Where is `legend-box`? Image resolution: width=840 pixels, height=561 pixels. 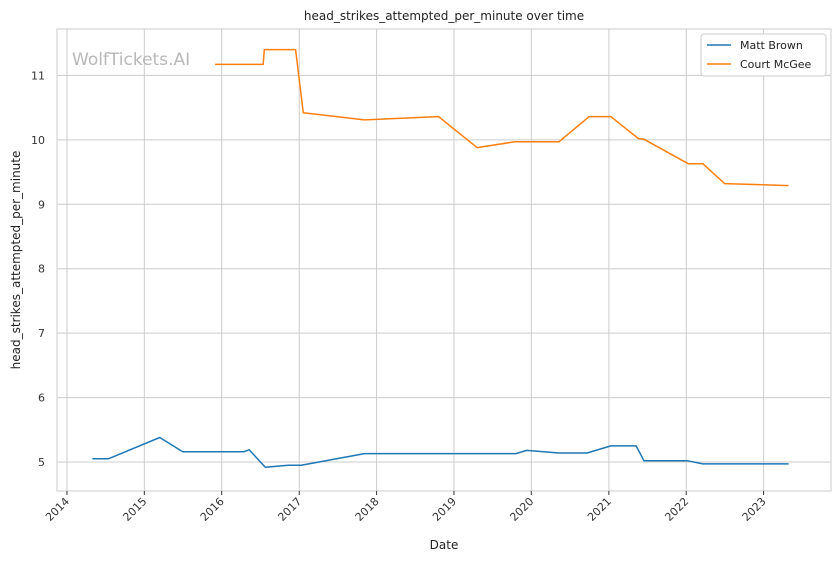
legend-box is located at coordinates (763, 55).